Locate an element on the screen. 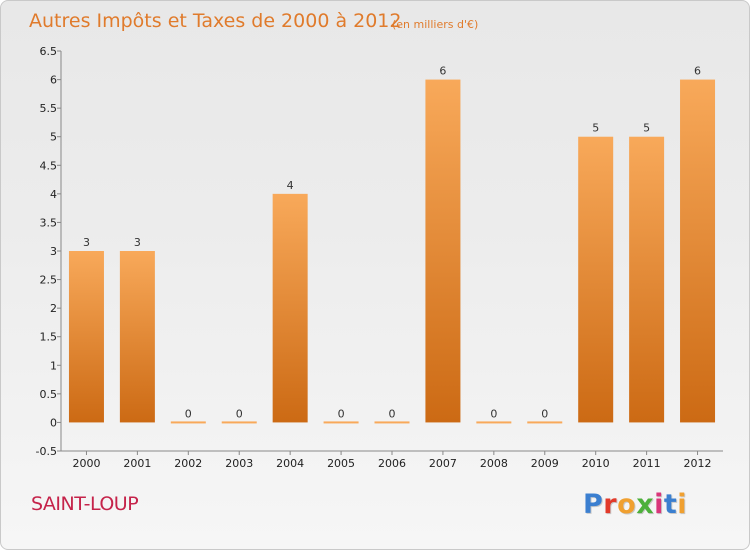 Image resolution: width=750 pixels, height=550 pixels. x-tick-label: 2007 is located at coordinates (443, 463).